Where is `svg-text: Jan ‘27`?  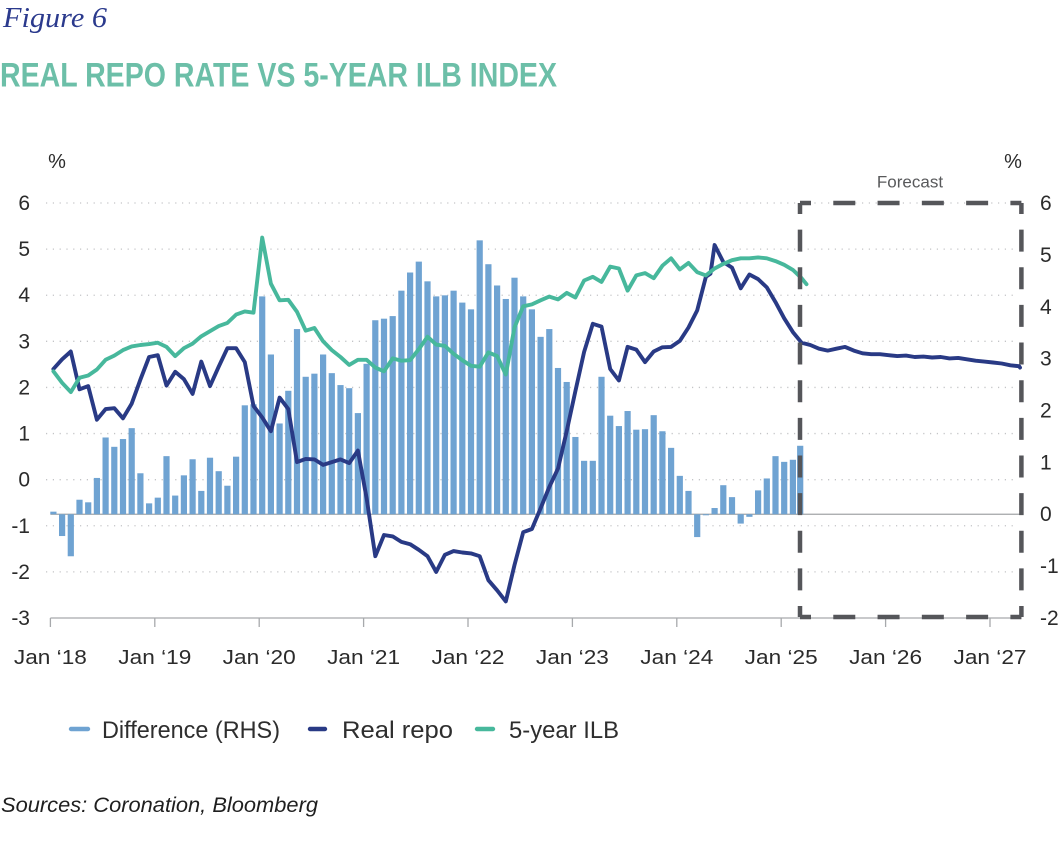
svg-text: Jan ‘27 is located at coordinates (990, 657).